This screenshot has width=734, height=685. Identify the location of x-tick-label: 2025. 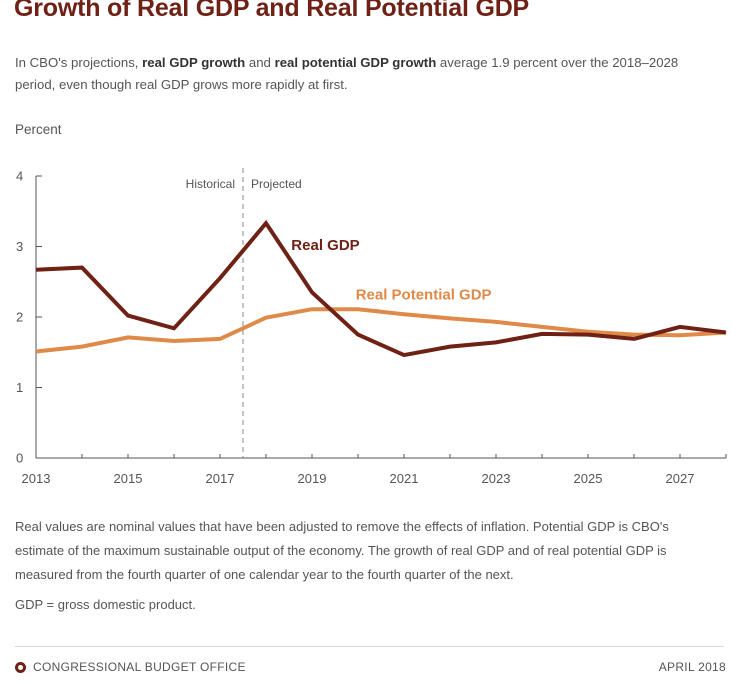
(588, 478).